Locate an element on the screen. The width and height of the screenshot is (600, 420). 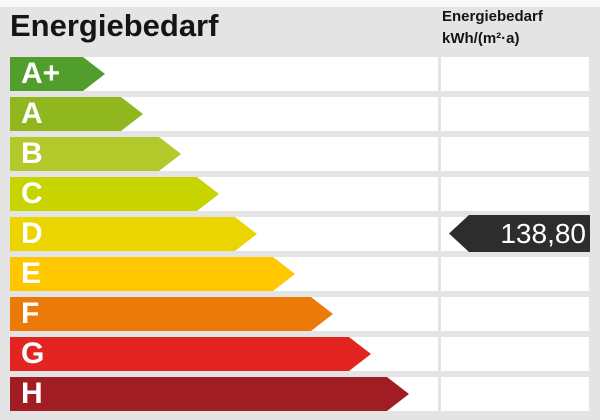
value-marker: 138,80 is located at coordinates (519, 233).